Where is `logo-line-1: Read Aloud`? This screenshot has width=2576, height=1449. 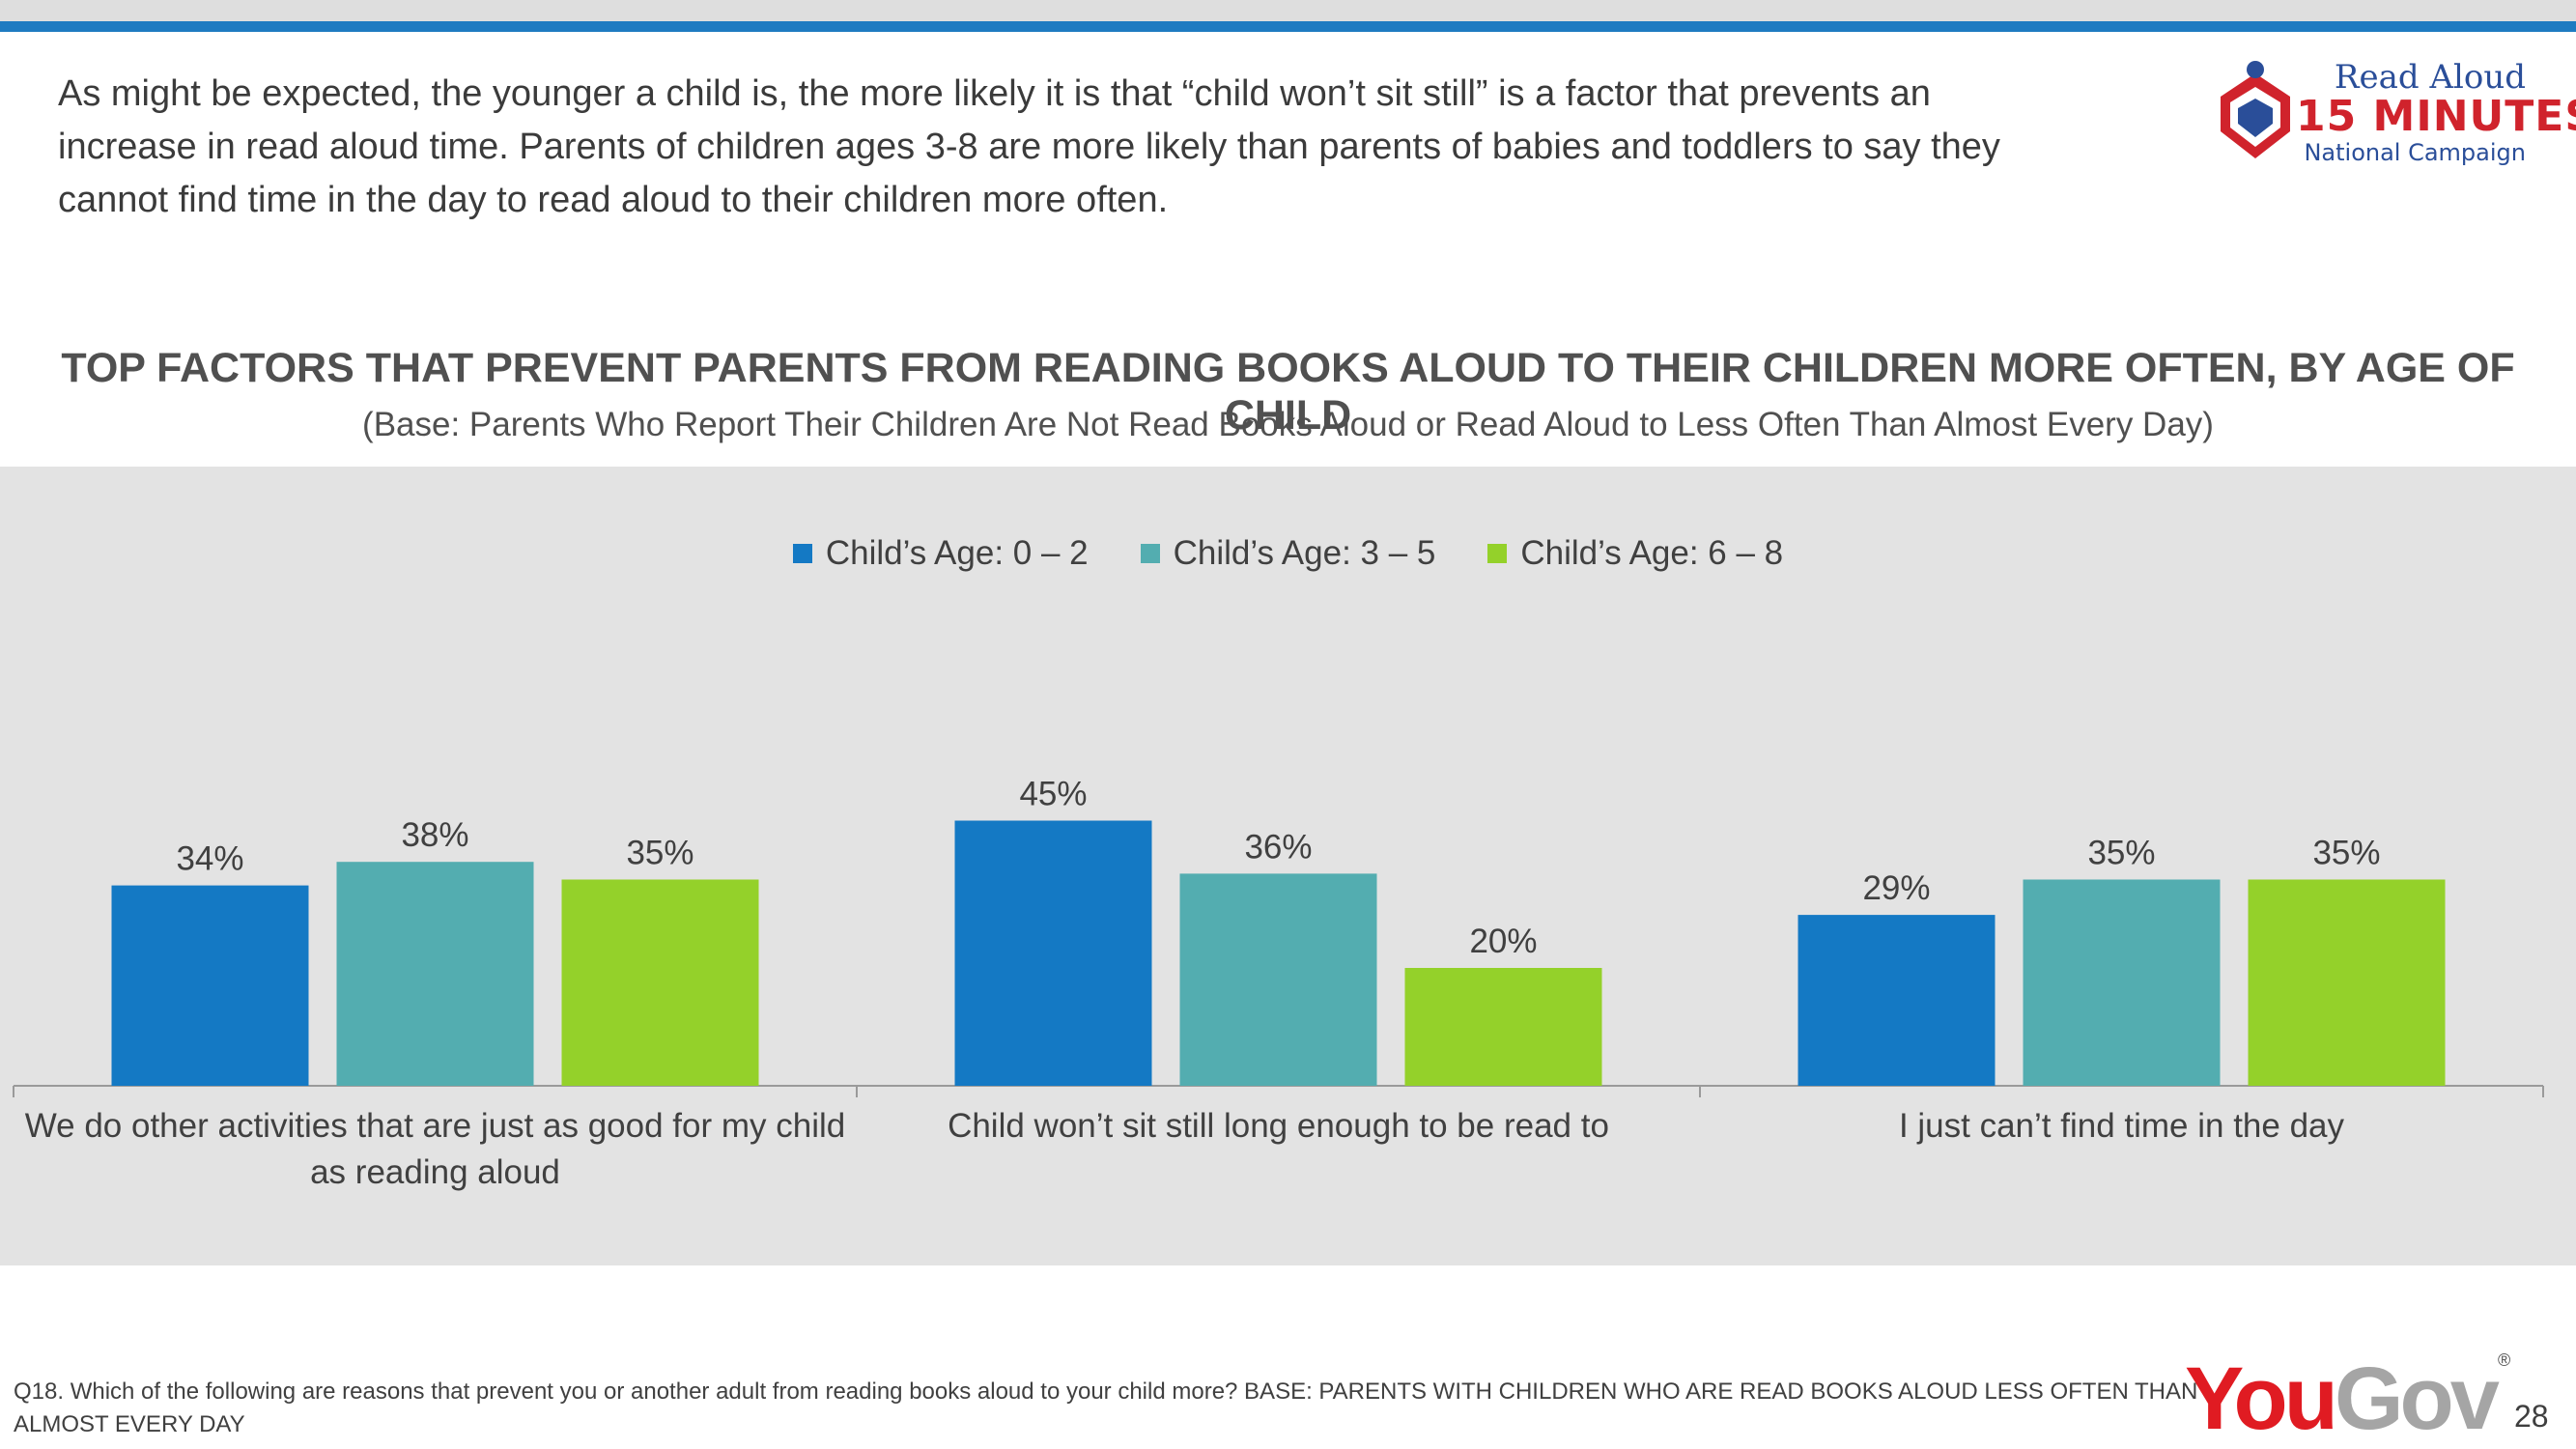
logo-line-1: Read Aloud is located at coordinates (2430, 77).